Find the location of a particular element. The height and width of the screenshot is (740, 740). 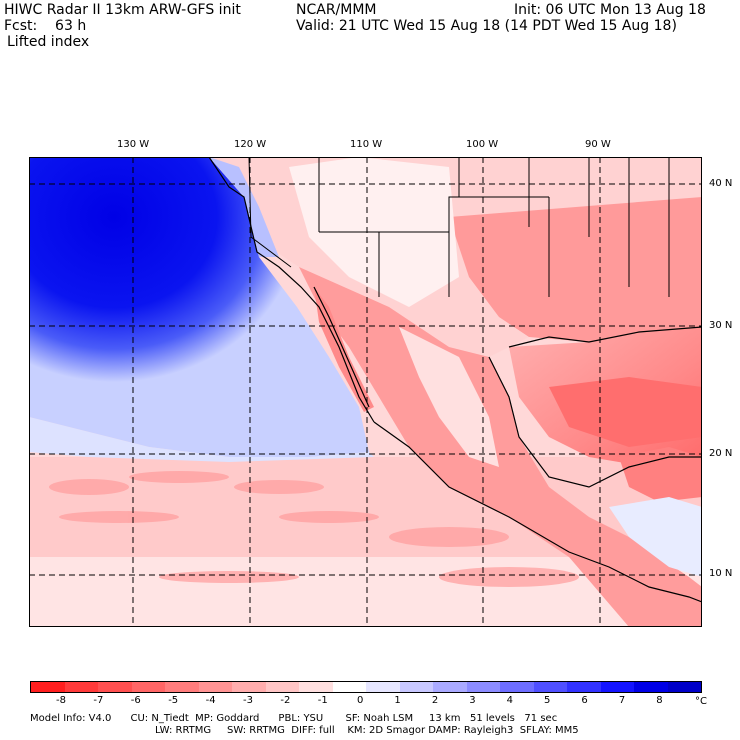

gulf-core-red is located at coordinates (625, 412).